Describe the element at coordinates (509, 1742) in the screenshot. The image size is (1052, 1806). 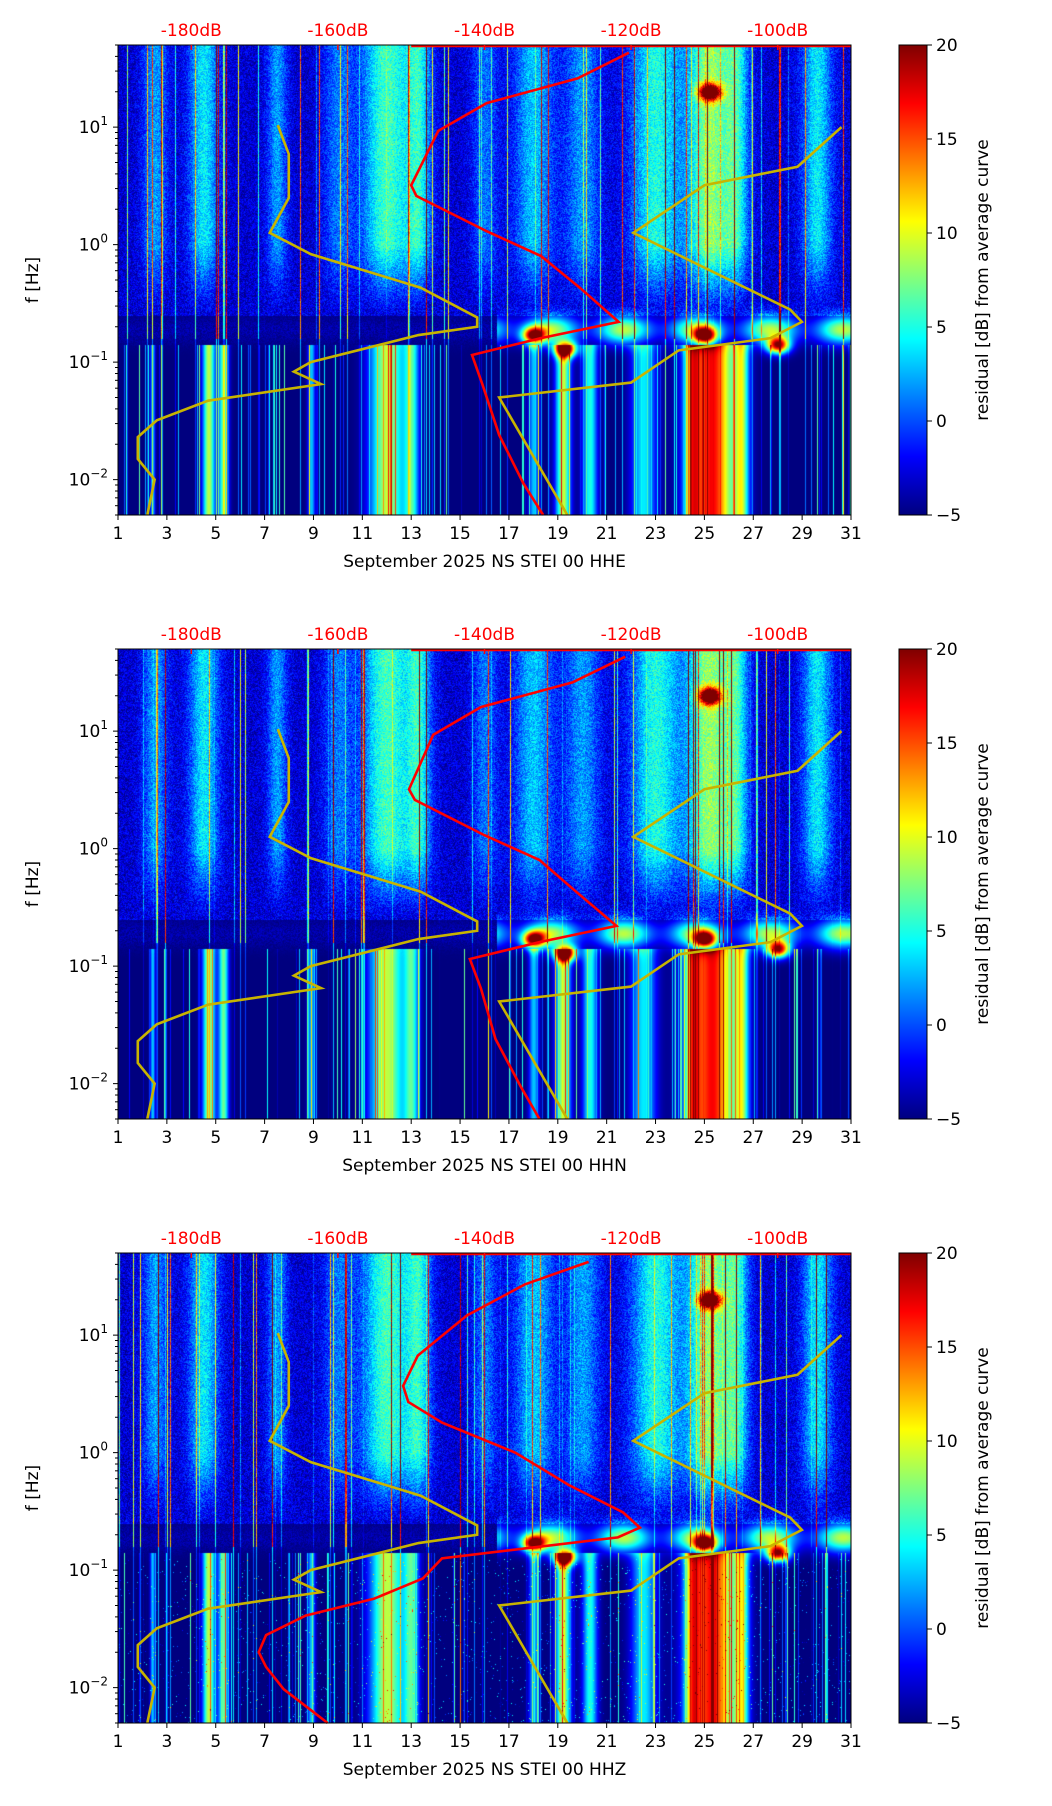
I see `x-tick-label: 17` at that location.